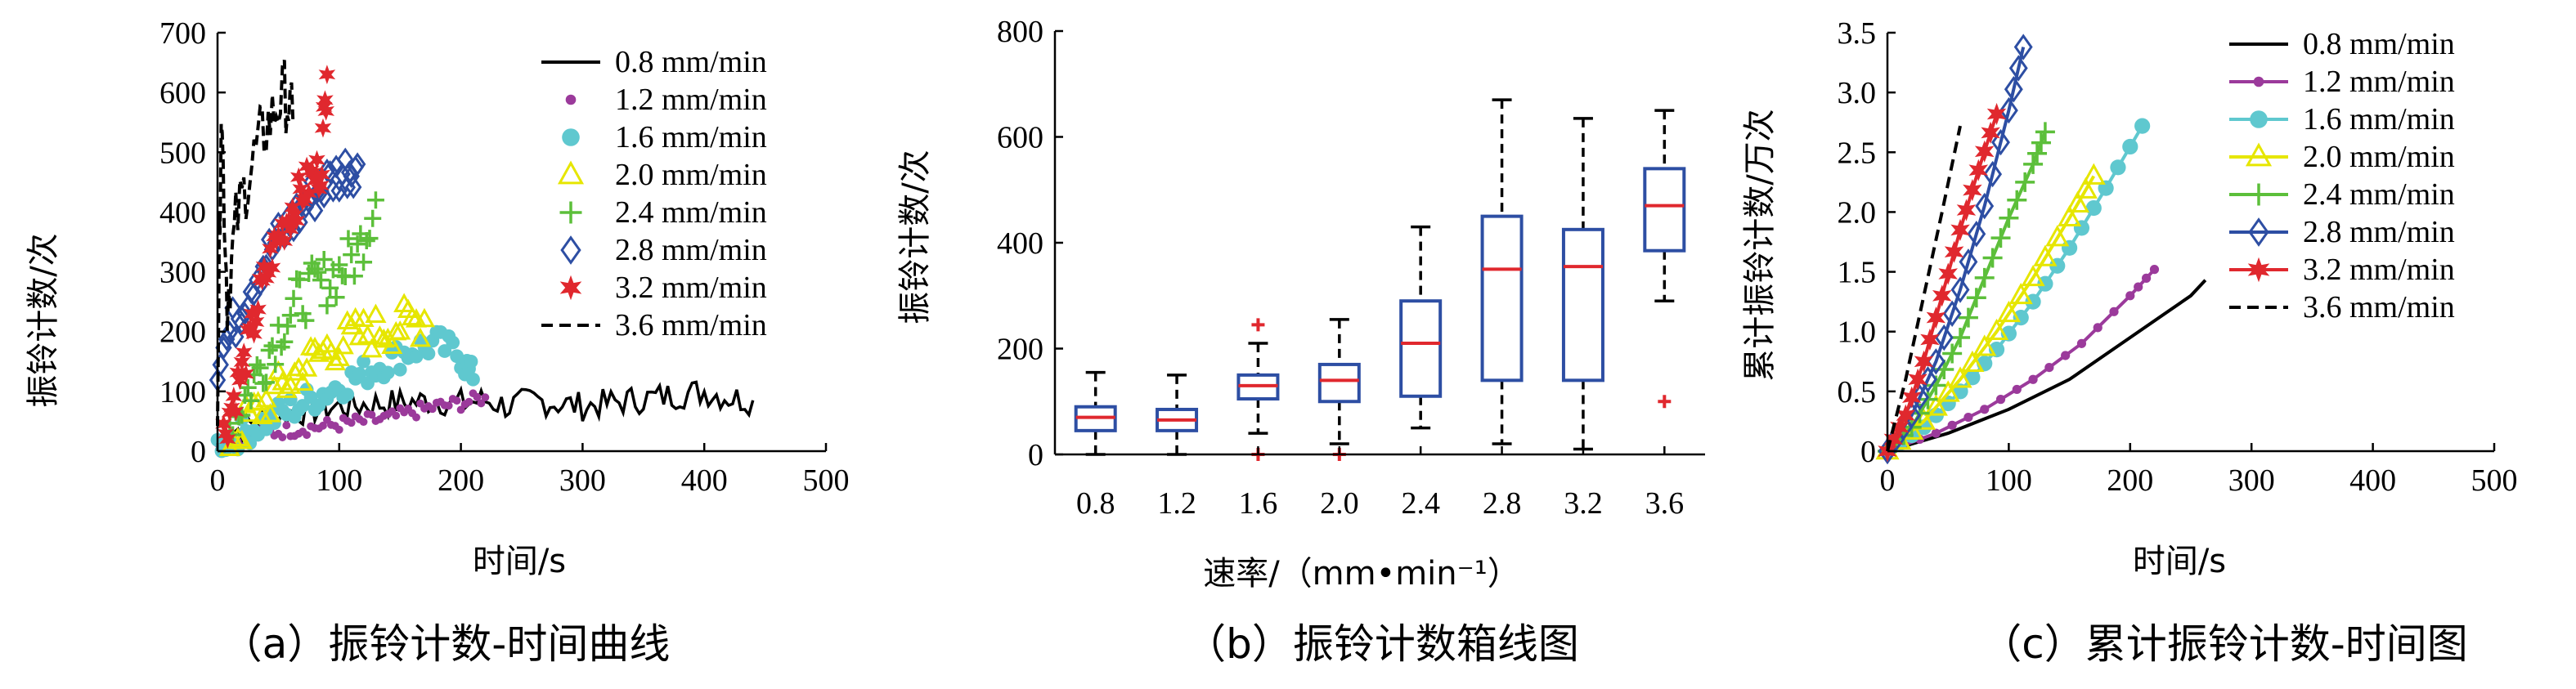 This screenshot has width=2576, height=689. I want to click on chart-c-x-tick-label: 100, so click(2009, 481).